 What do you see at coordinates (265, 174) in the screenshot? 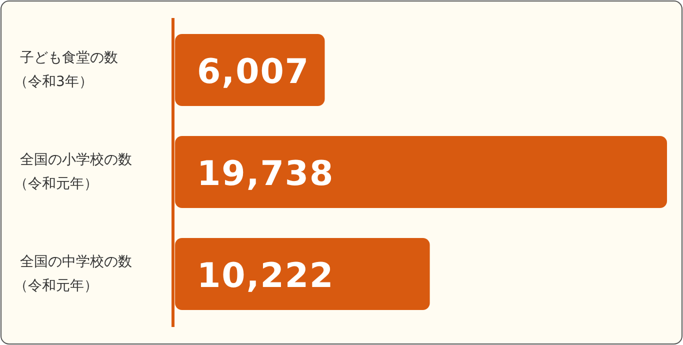
I see `data-label: 19,738` at bounding box center [265, 174].